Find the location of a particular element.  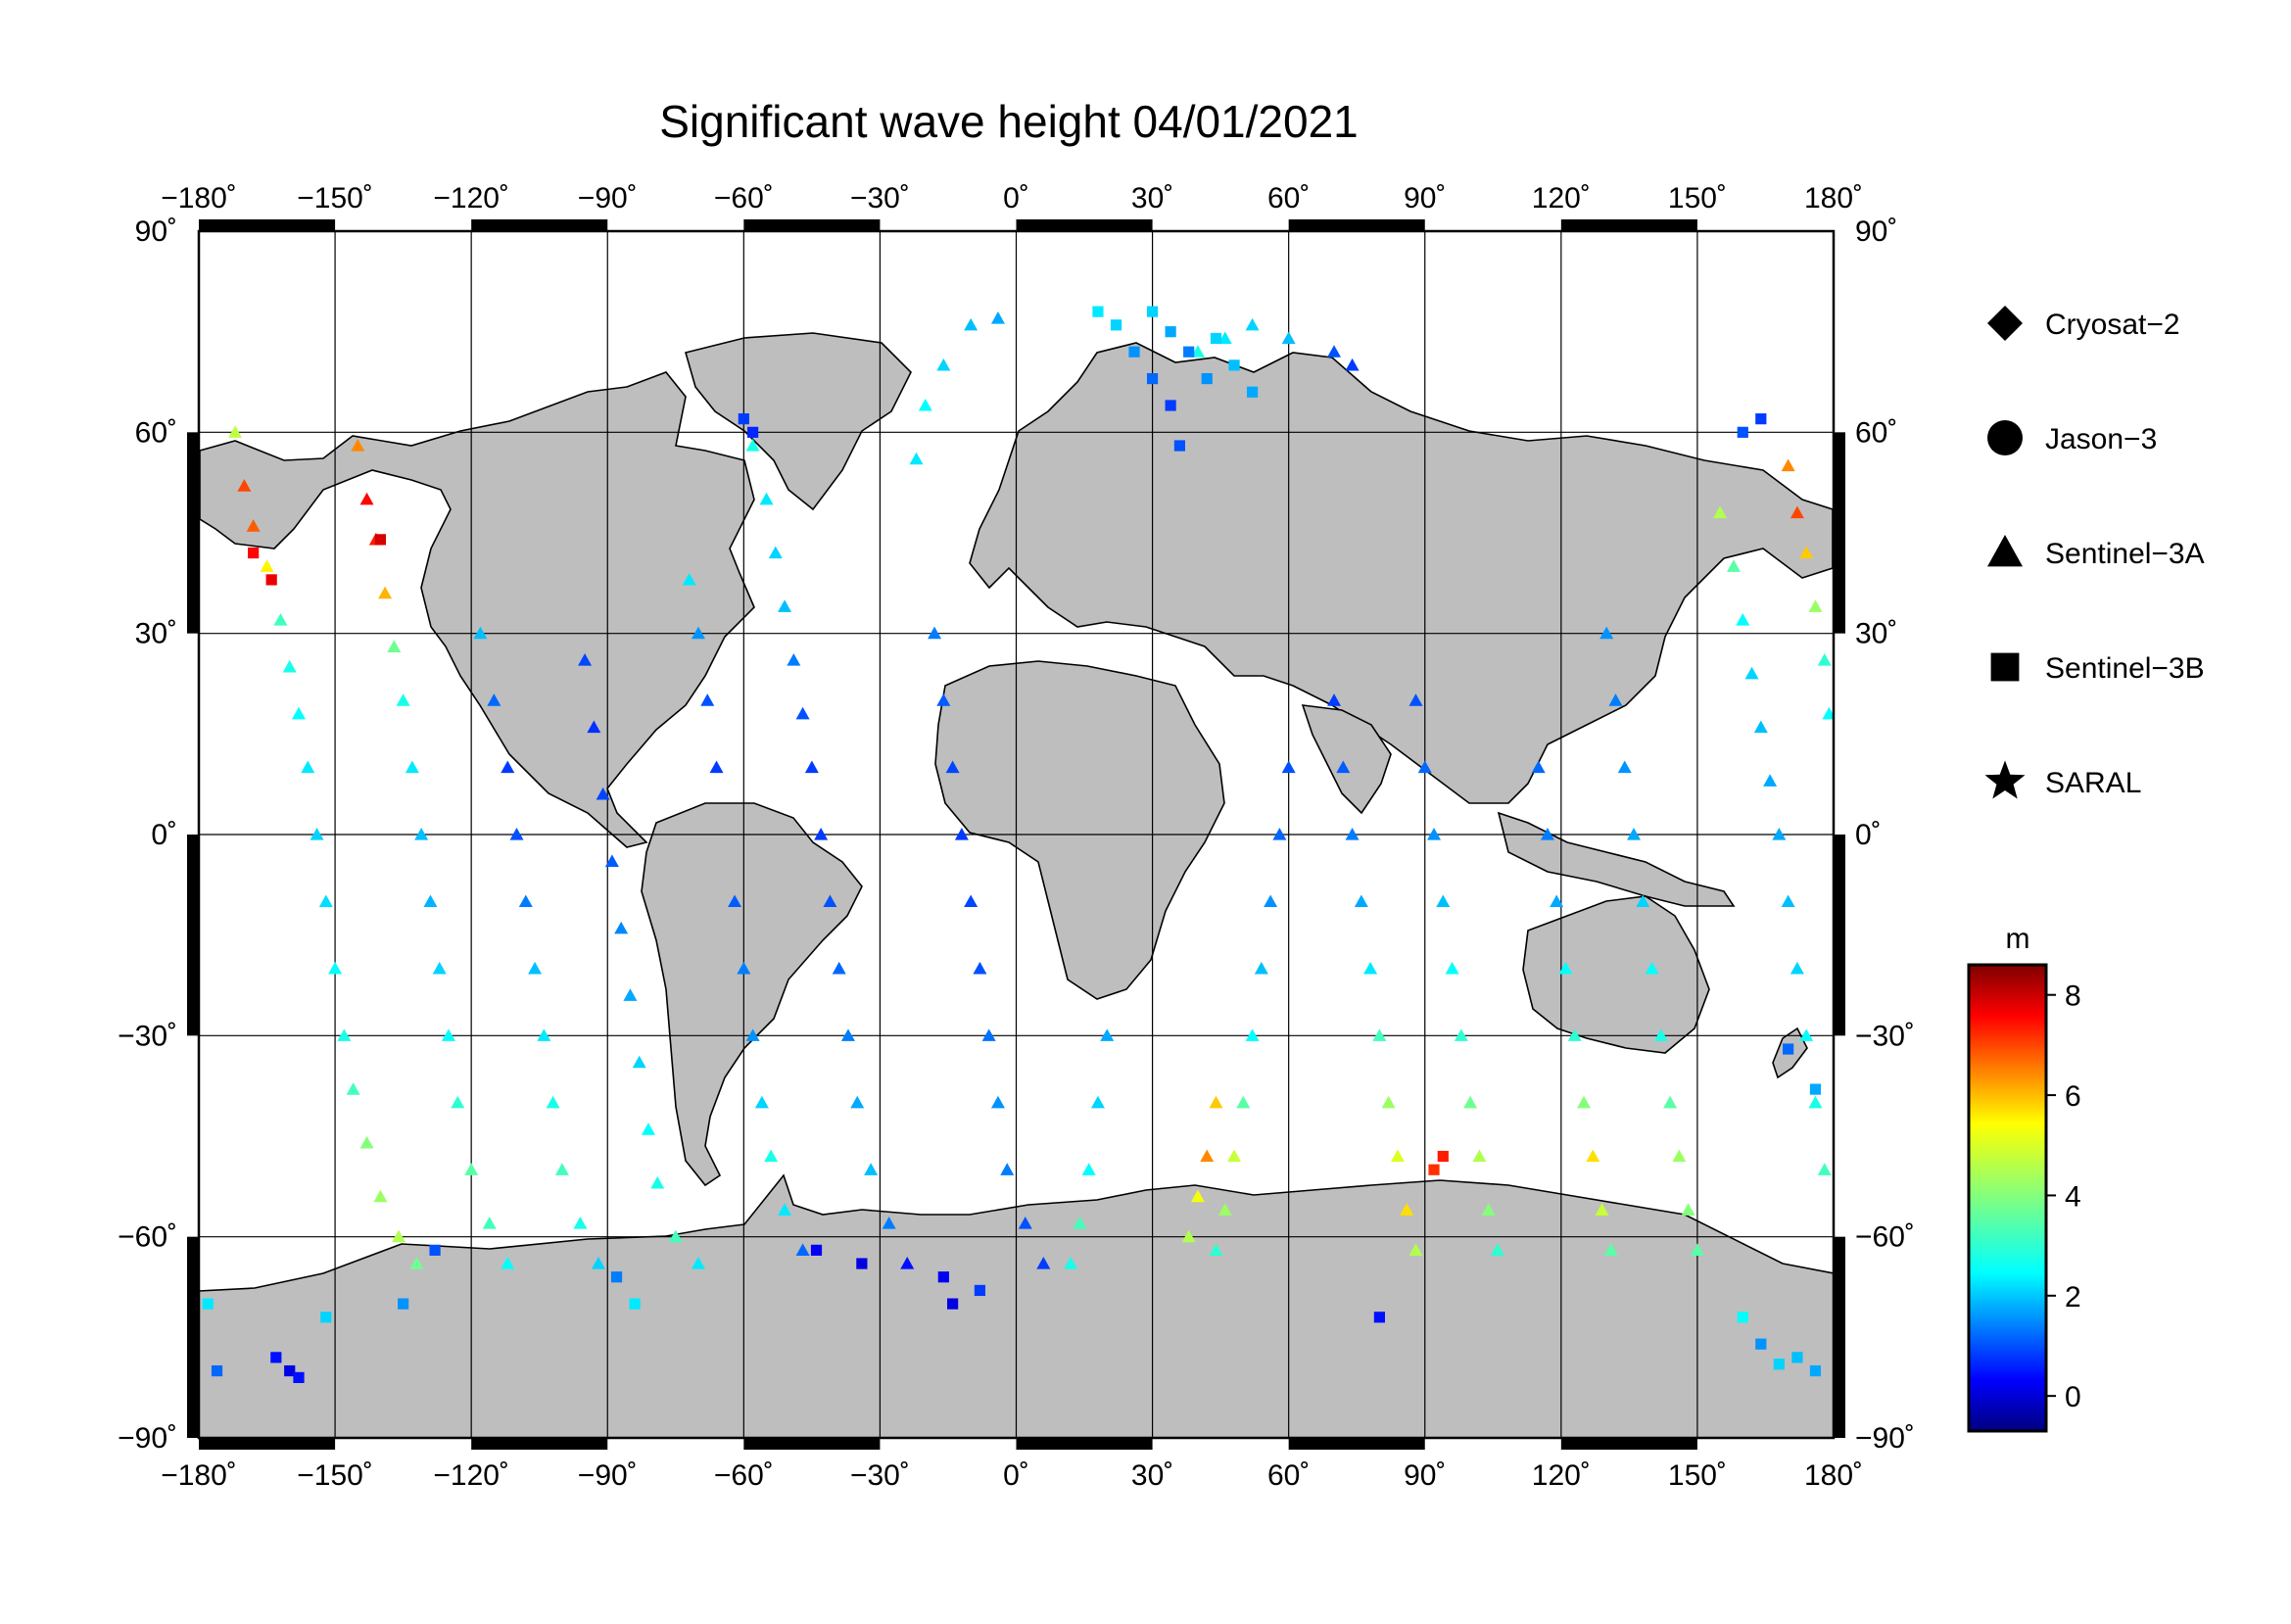

frame-bar-left is located at coordinates (193, 533).